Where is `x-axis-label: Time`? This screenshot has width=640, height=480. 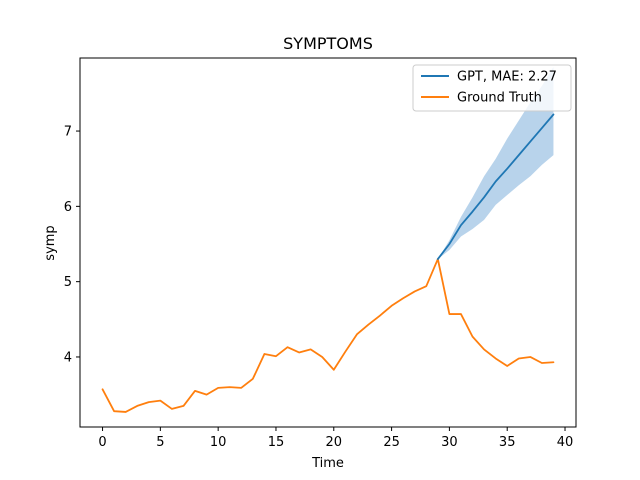
x-axis-label: Time is located at coordinates (327, 463).